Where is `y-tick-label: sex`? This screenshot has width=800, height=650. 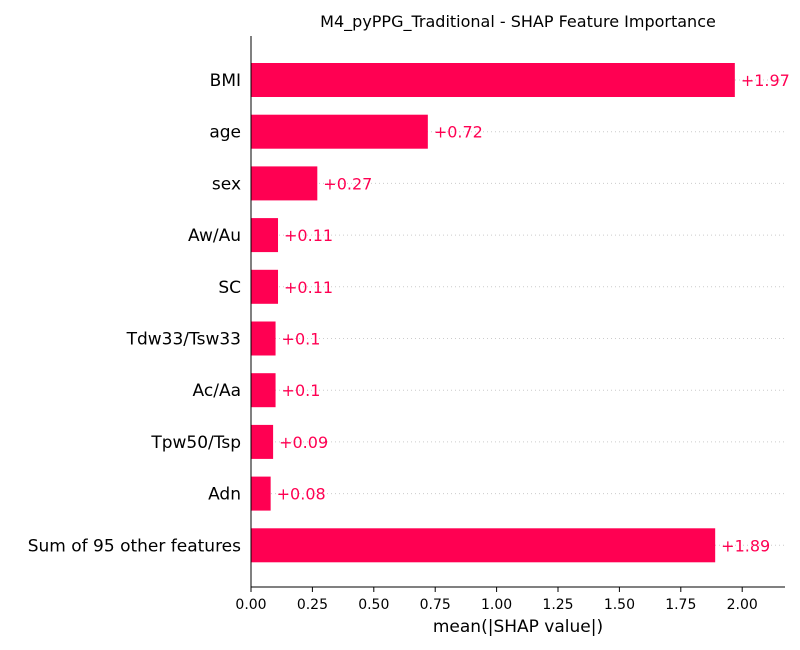
y-tick-label: sex is located at coordinates (226, 184).